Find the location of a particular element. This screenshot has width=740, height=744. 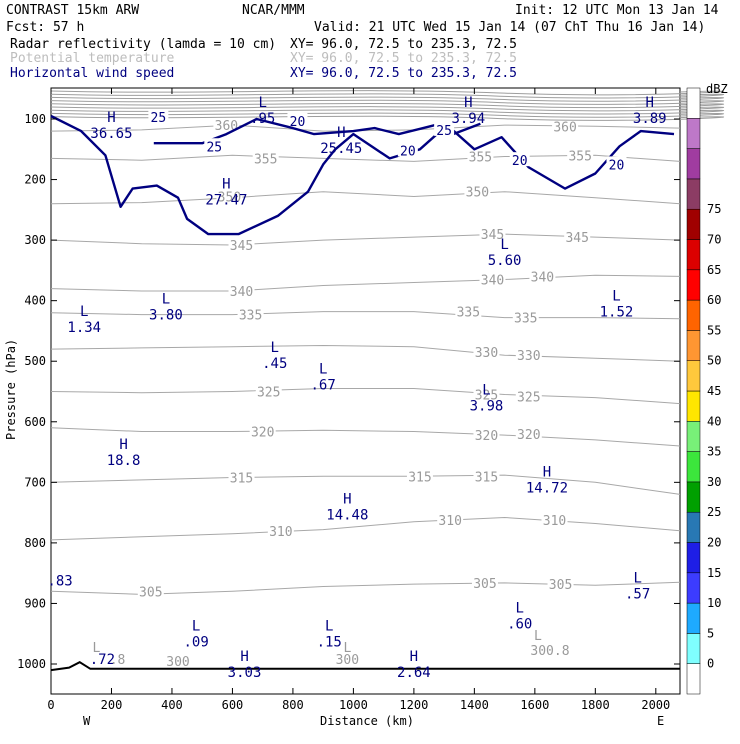

y-tick-label: 500 is located at coordinates (35, 361).